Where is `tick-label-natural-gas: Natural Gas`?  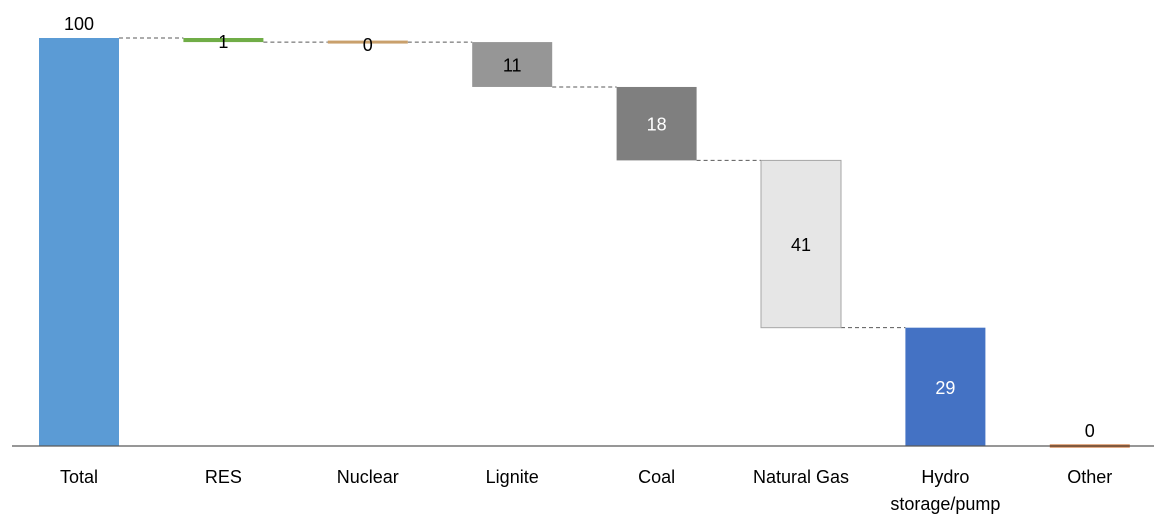 tick-label-natural-gas: Natural Gas is located at coordinates (801, 477).